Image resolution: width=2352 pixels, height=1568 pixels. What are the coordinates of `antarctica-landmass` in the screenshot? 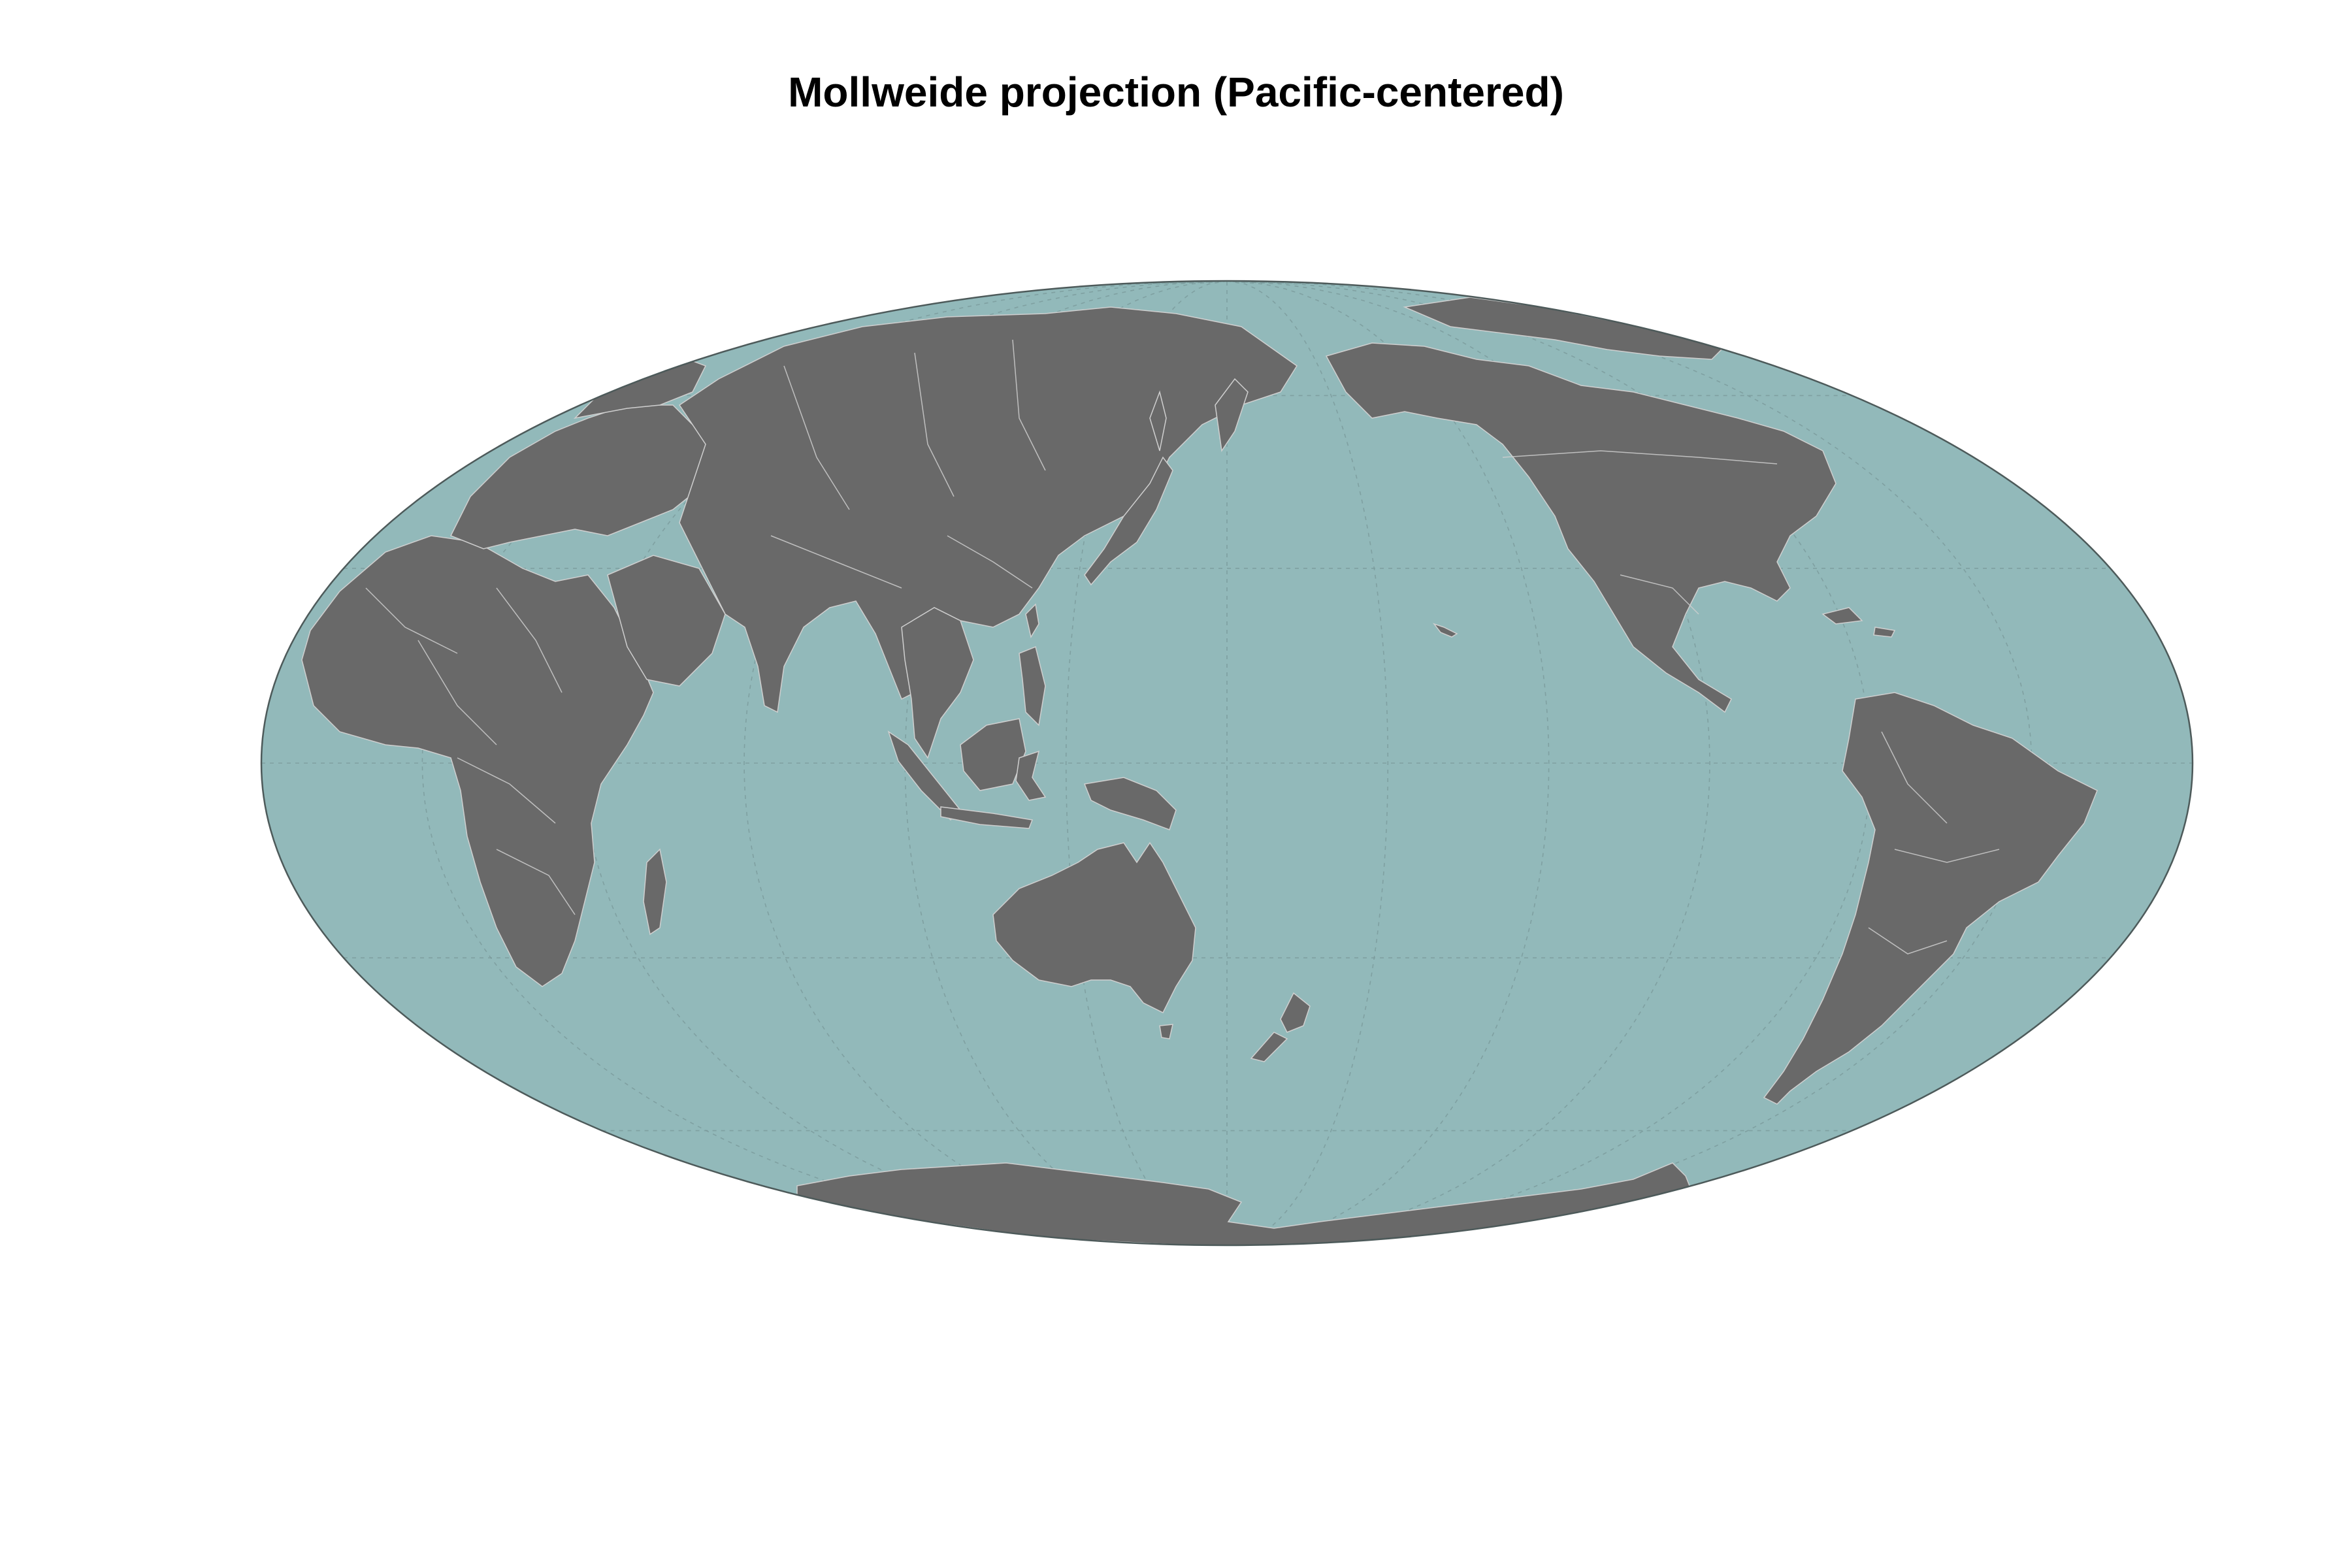 It's located at (1248, 1203).